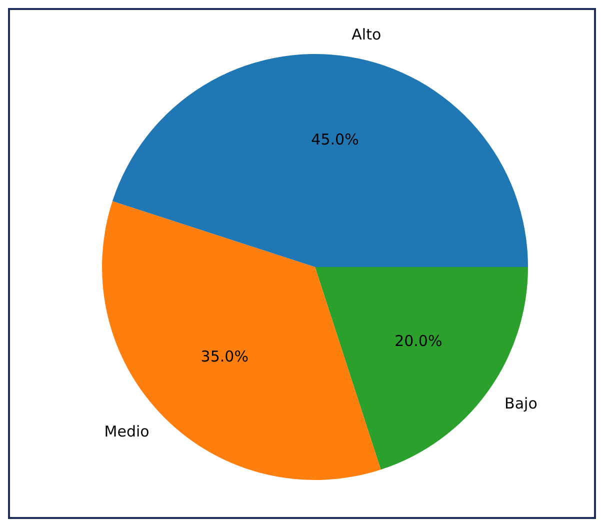 This screenshot has height=526, width=603. Describe the element at coordinates (127, 431) in the screenshot. I see `slice-label: Medio` at that location.